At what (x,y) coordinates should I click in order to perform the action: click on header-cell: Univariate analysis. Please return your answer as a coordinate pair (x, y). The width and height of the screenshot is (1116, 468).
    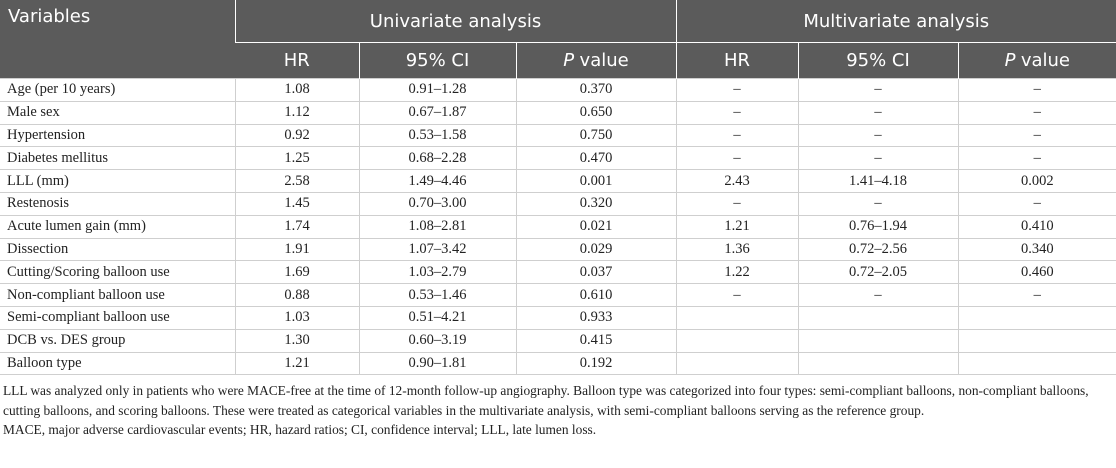
    Looking at the image, I should click on (455, 21).